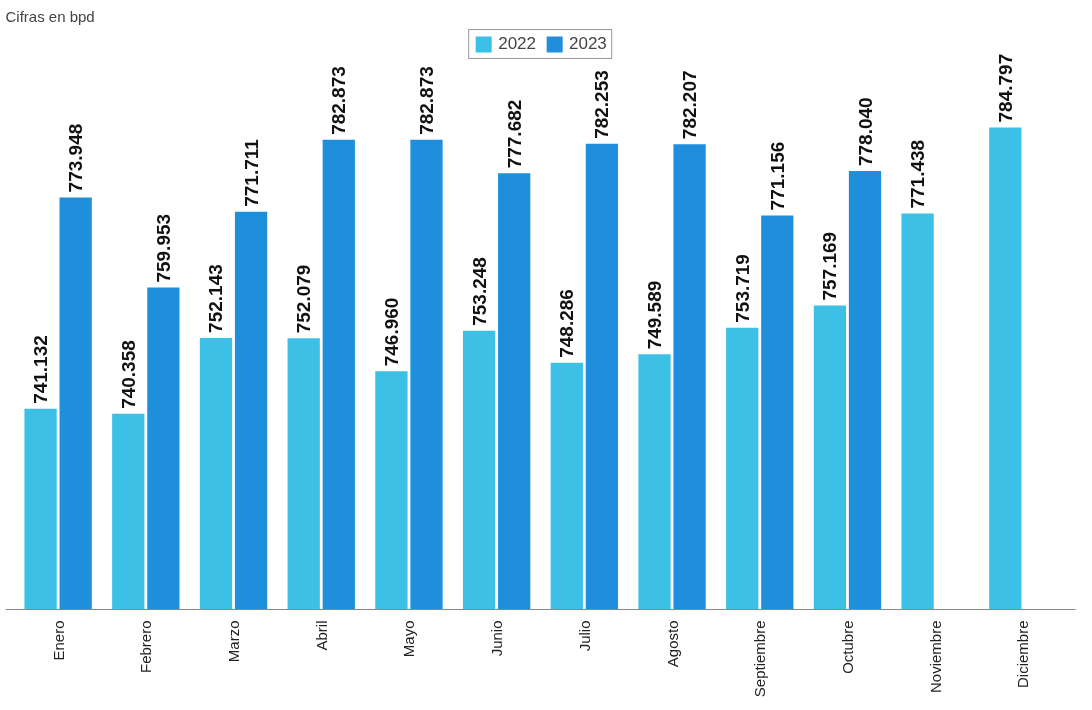 The width and height of the screenshot is (1092, 710). Describe the element at coordinates (517, 44) in the screenshot. I see `legend-label: 2022` at that location.